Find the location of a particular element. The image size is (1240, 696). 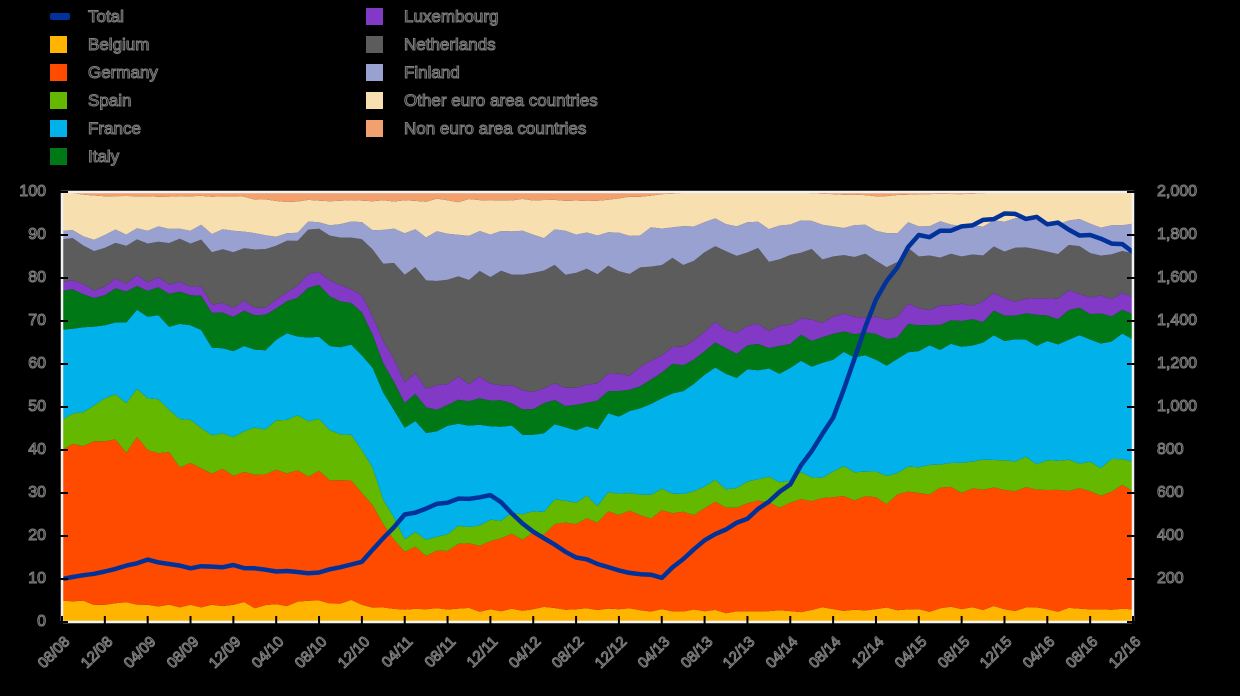

legend-swatch-belgium is located at coordinates (58, 44).